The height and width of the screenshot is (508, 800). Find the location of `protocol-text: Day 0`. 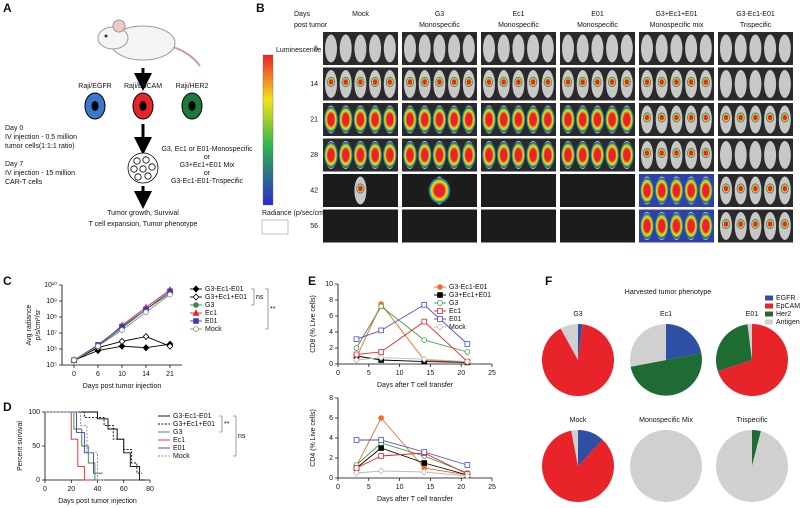

protocol-text: Day 0 is located at coordinates (14, 128).